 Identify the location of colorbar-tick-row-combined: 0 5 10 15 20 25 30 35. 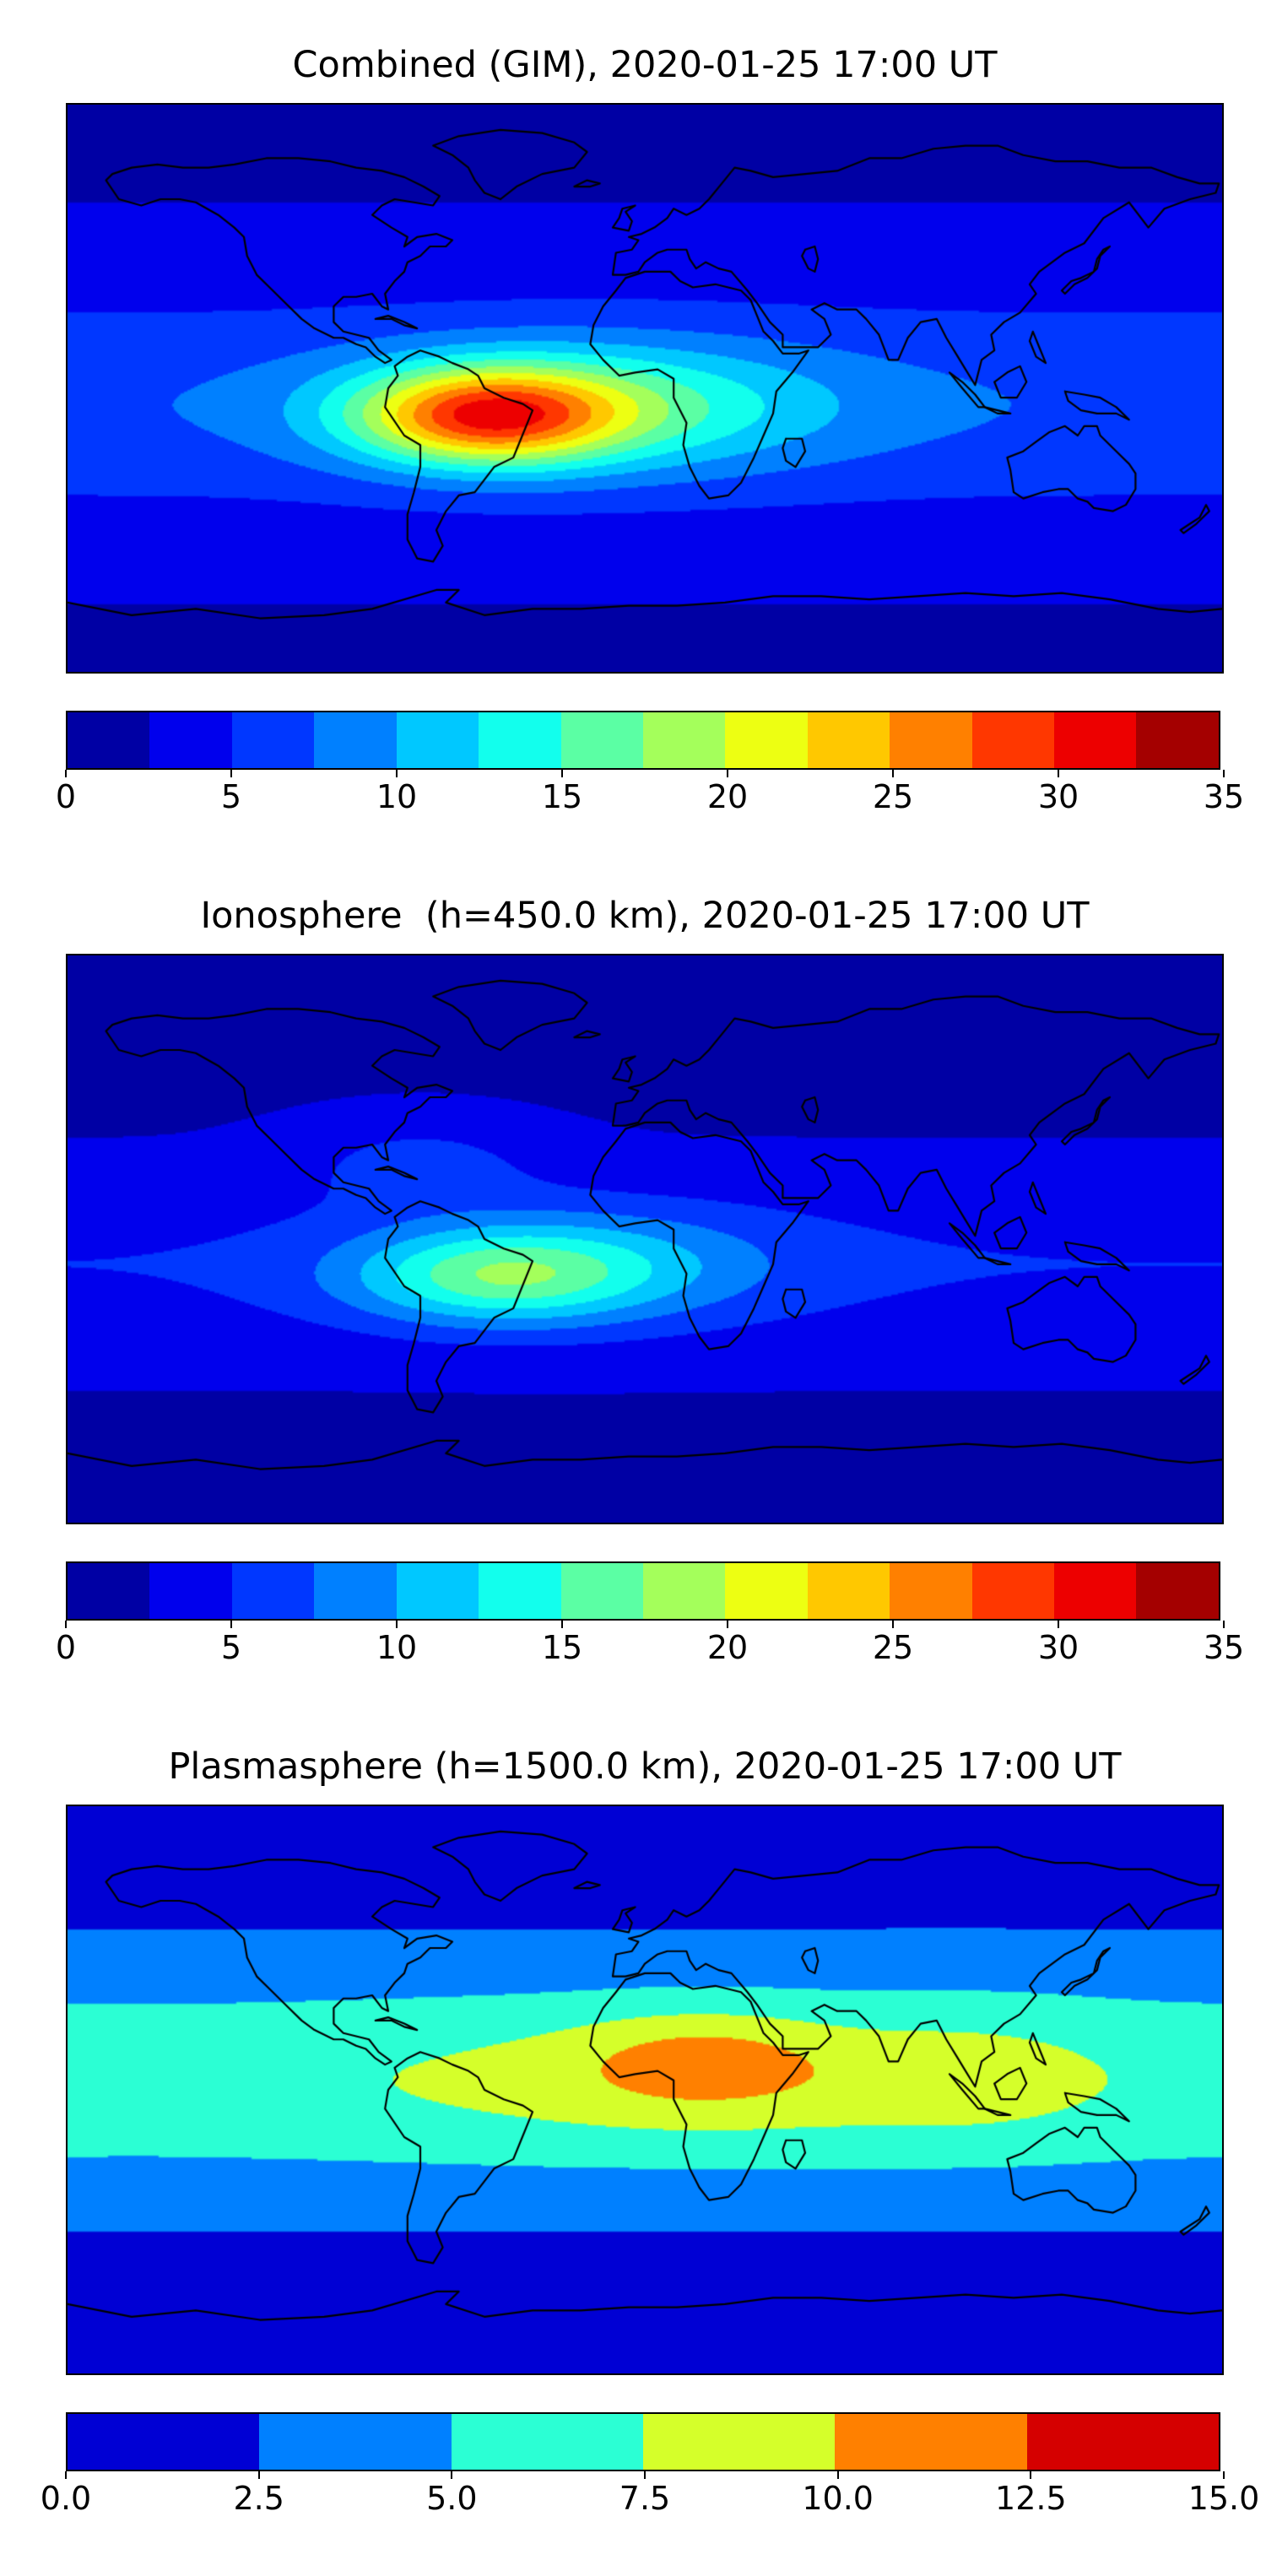
(650, 795).